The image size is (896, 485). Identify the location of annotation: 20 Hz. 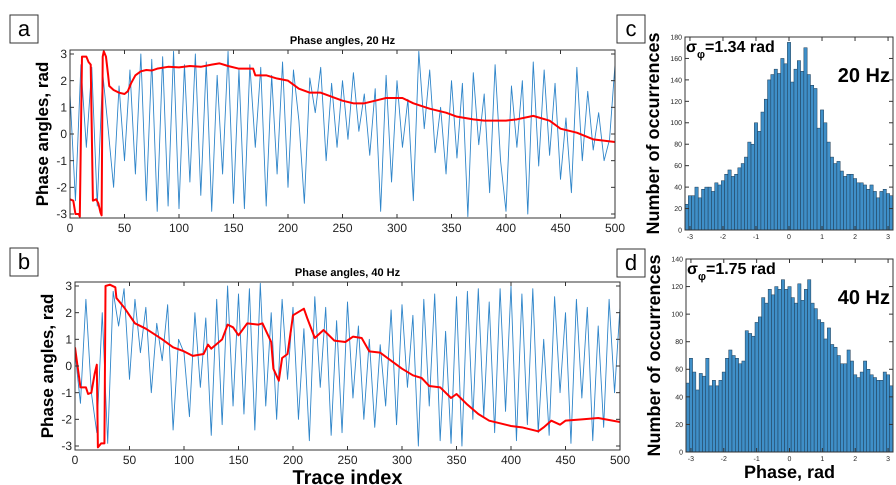
(864, 76).